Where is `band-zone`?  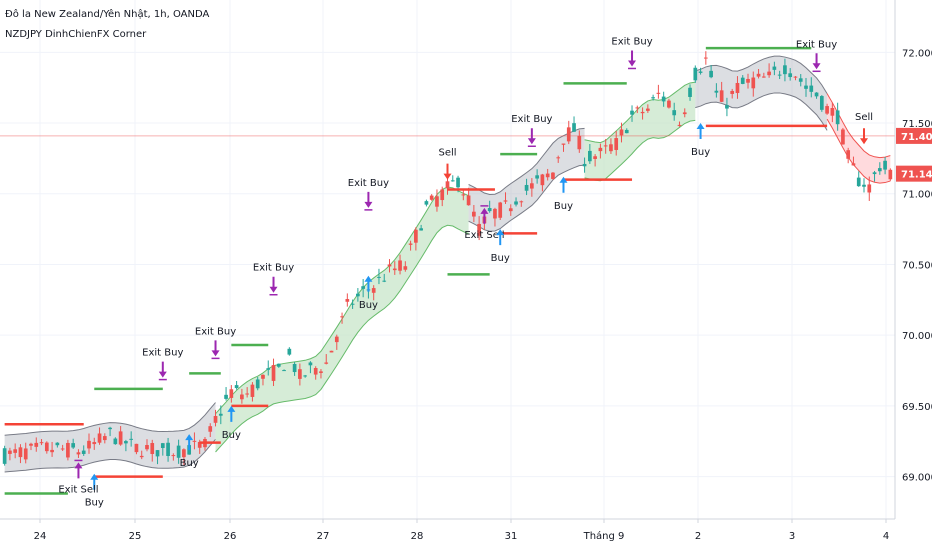
band-zone is located at coordinates (640, 131).